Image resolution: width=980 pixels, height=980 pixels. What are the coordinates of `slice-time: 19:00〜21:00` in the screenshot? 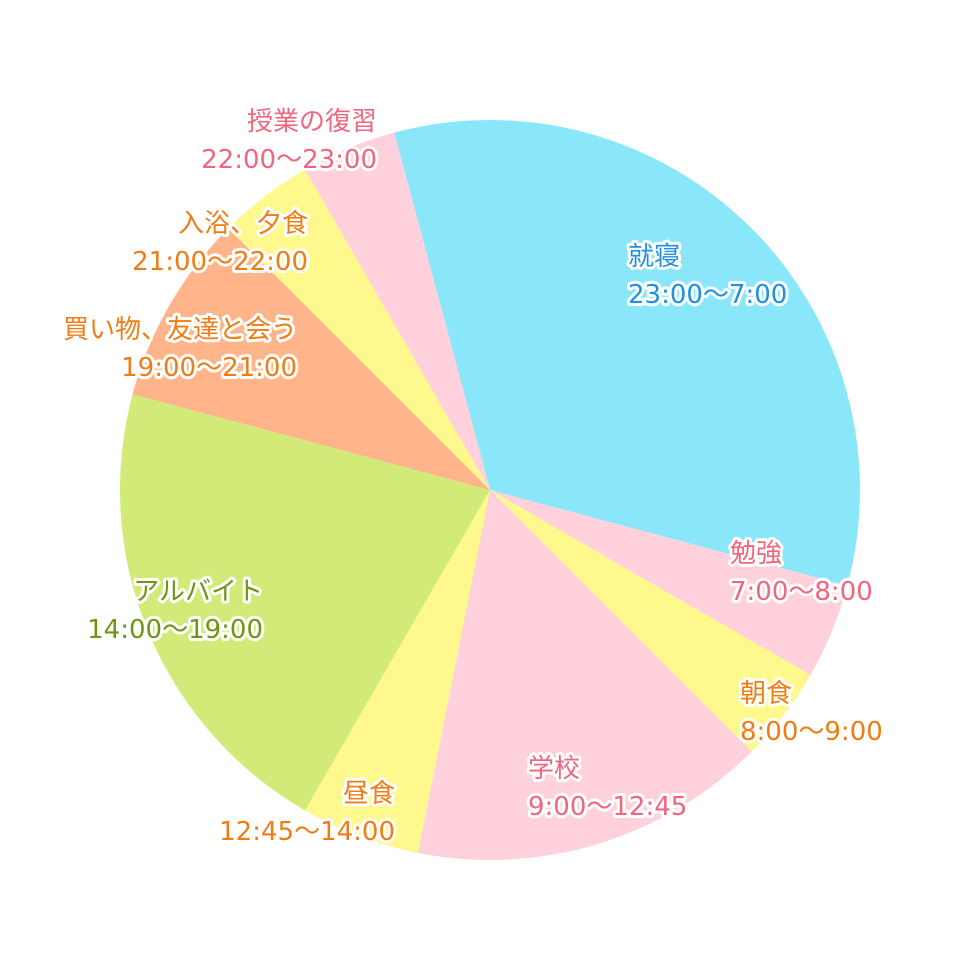 It's located at (209, 368).